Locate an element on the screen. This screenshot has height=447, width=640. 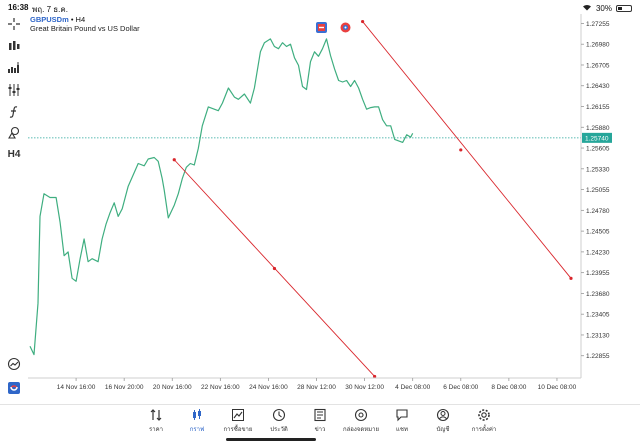
nav-label: กราฟ is located at coordinates (197, 430).